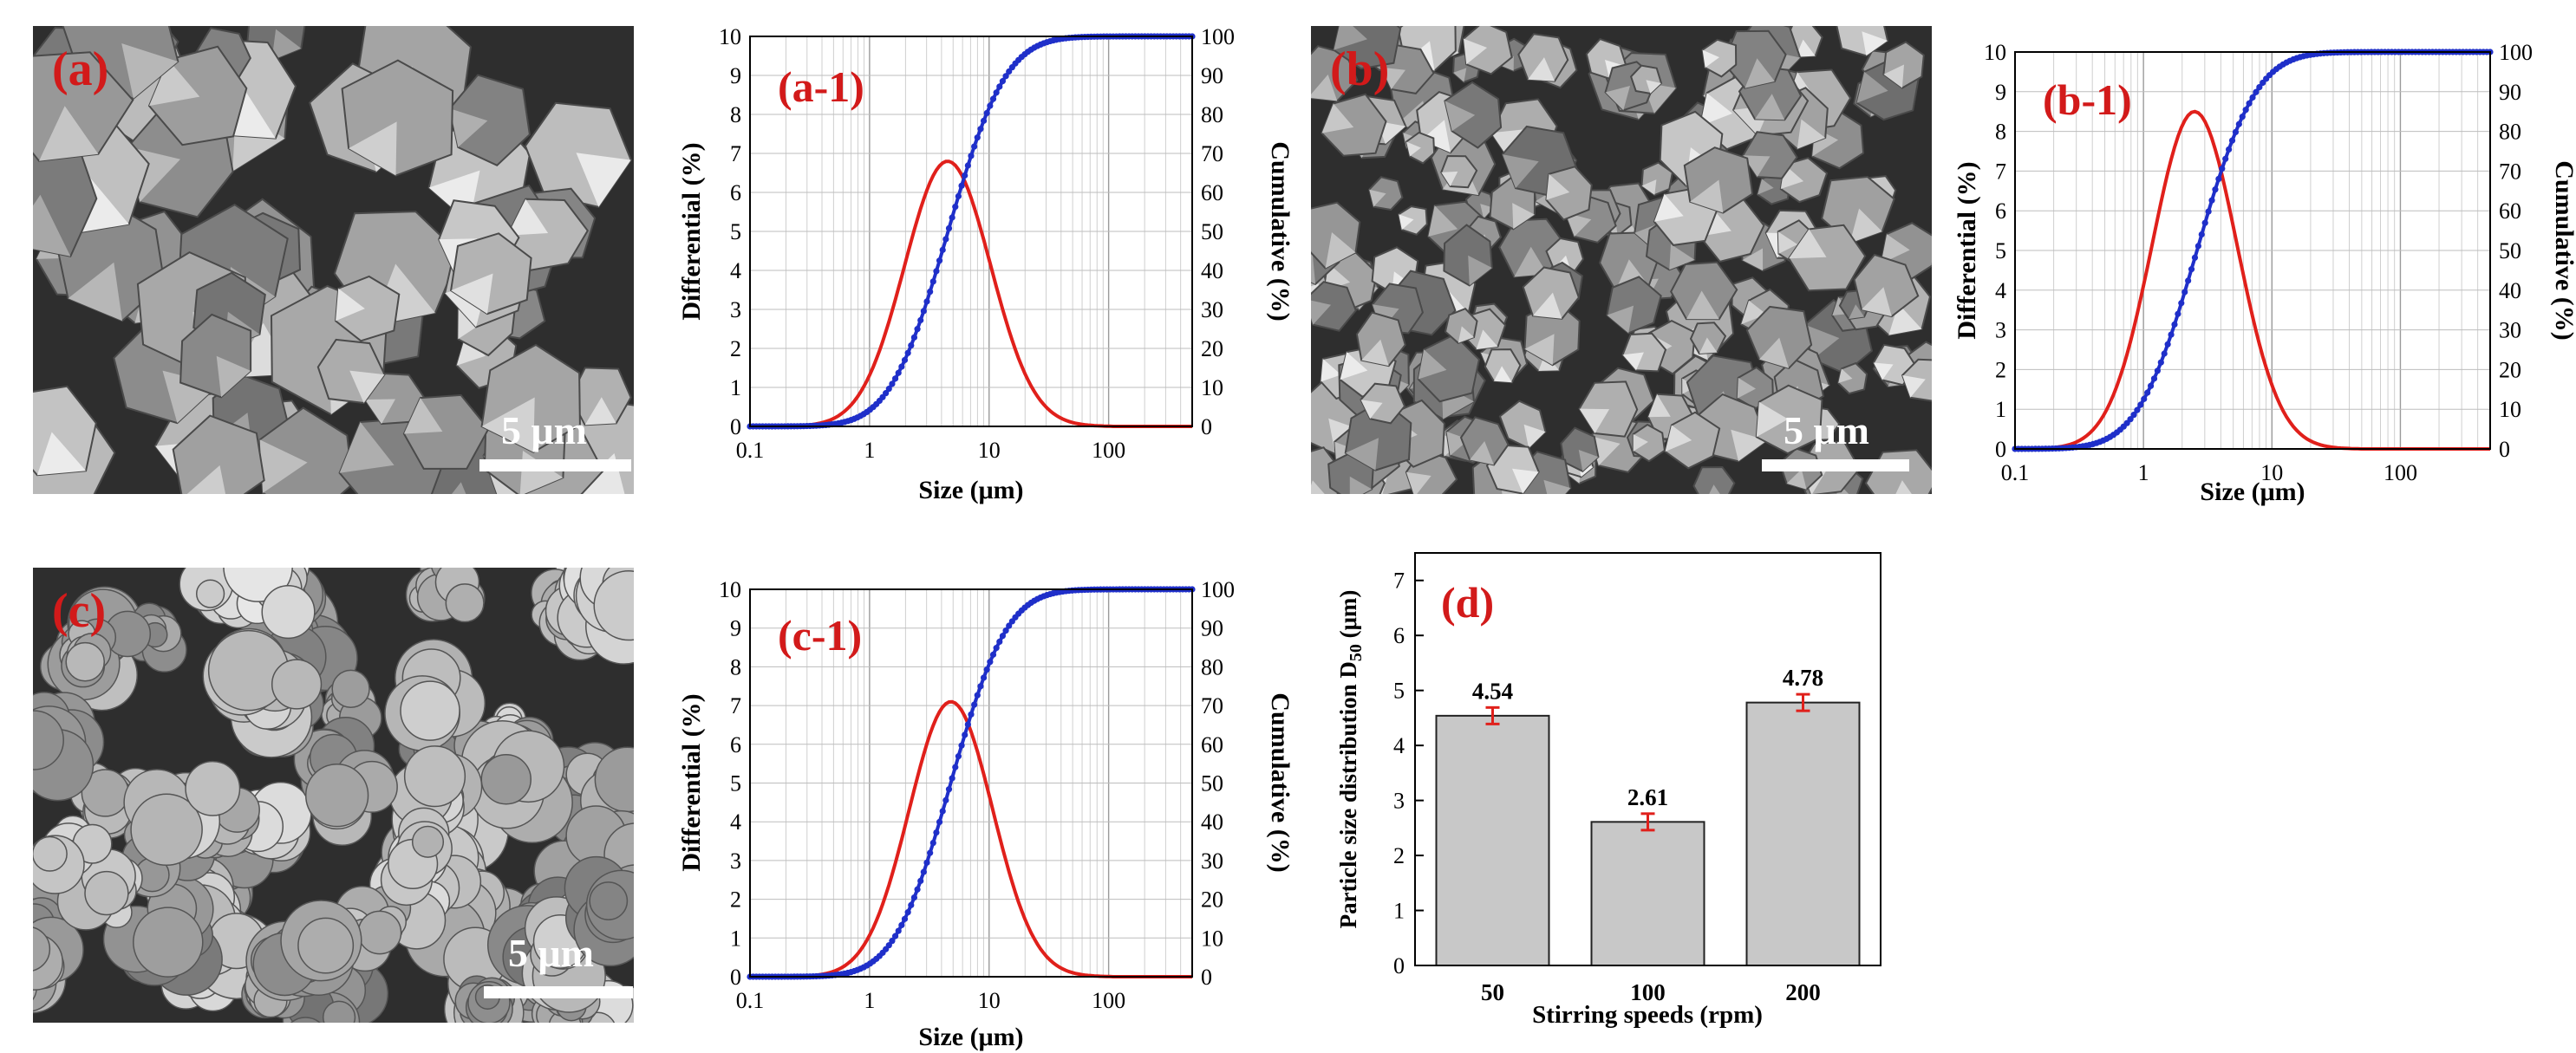 Image resolution: width=2576 pixels, height=1053 pixels. What do you see at coordinates (2000, 290) in the screenshot?
I see `chart-b1-ytick-left: 4` at bounding box center [2000, 290].